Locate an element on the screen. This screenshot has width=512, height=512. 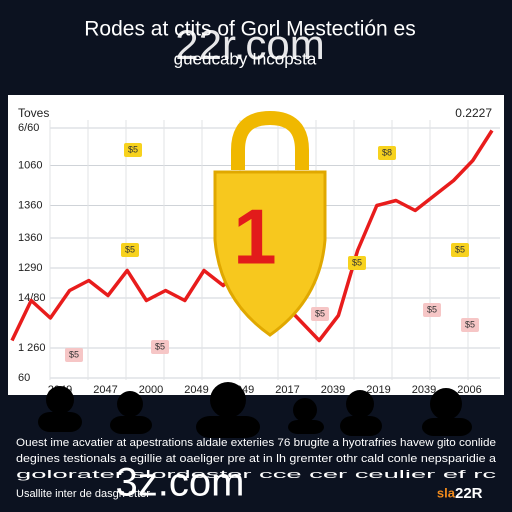
logo: 22R is located at coordinates (469, 493).